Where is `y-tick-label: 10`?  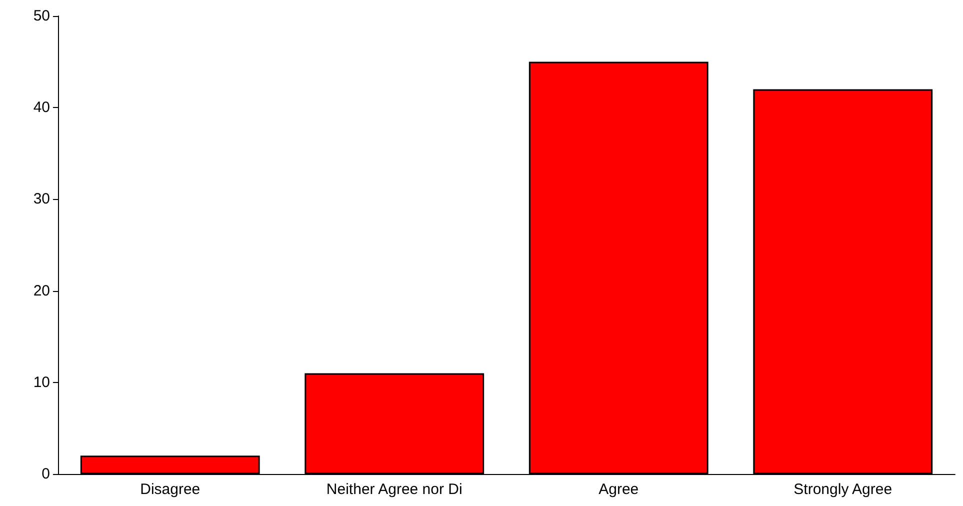
y-tick-label: 10 is located at coordinates (41, 382).